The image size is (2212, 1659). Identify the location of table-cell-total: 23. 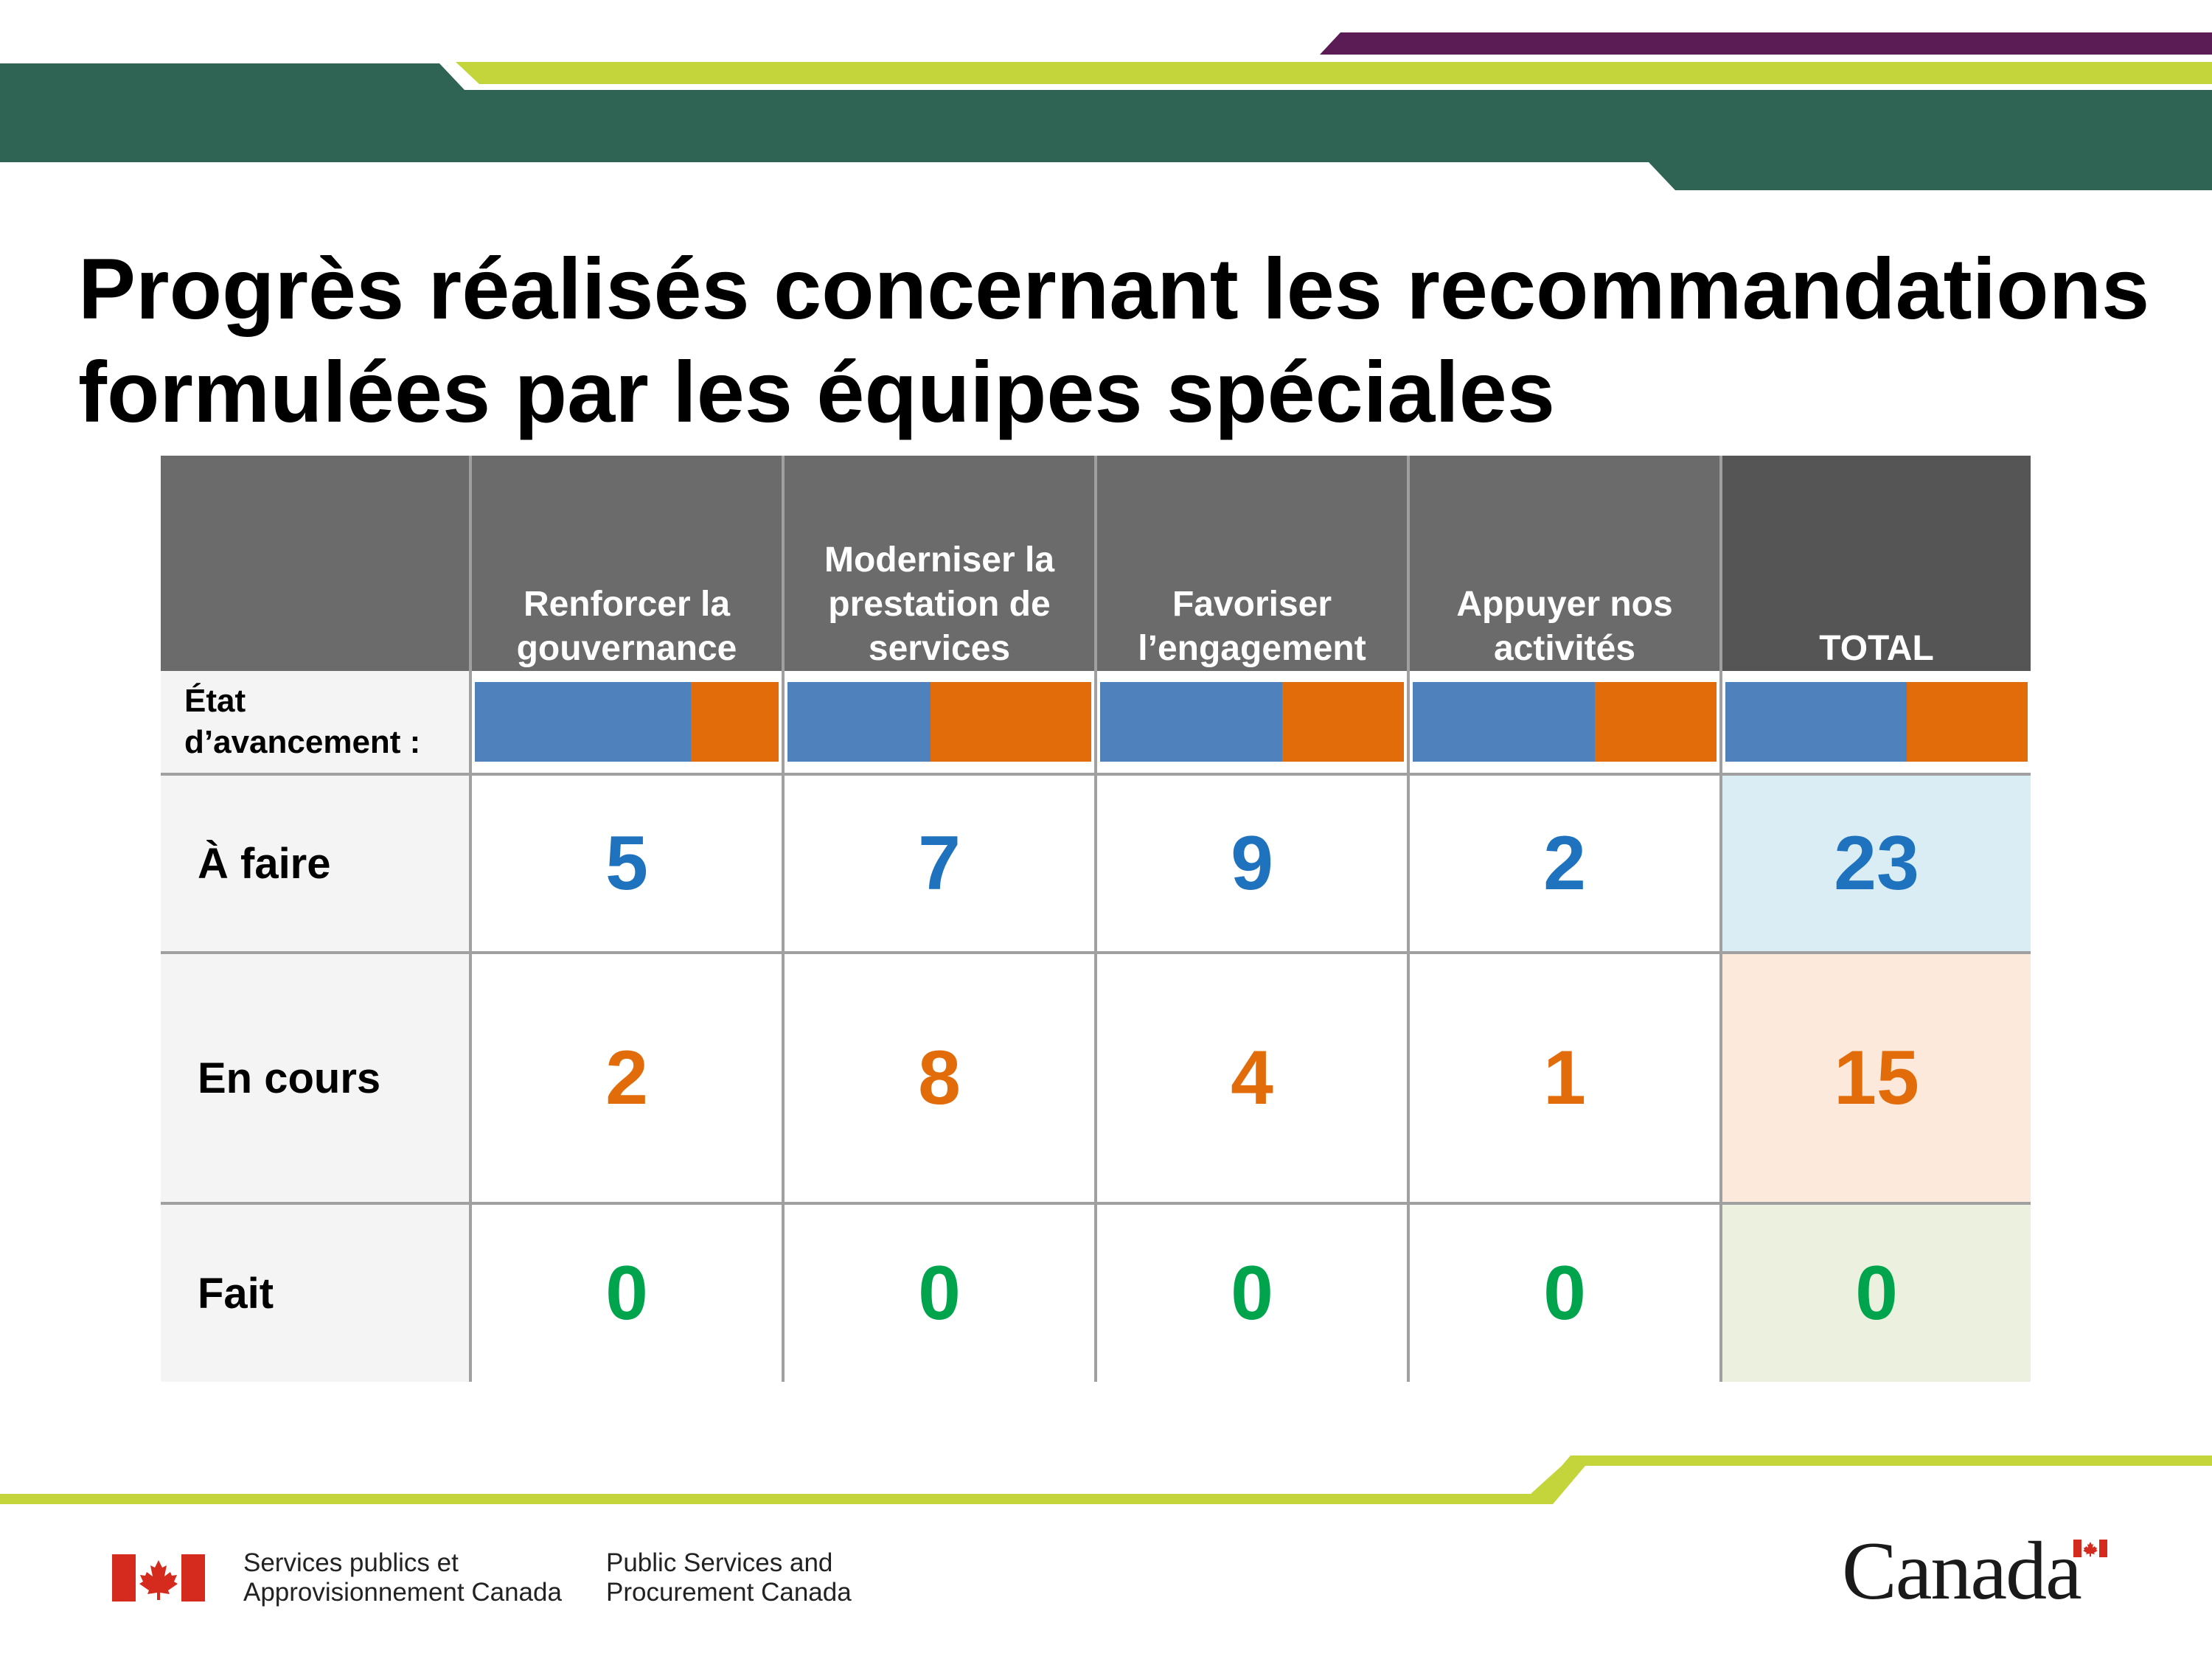
(1876, 864).